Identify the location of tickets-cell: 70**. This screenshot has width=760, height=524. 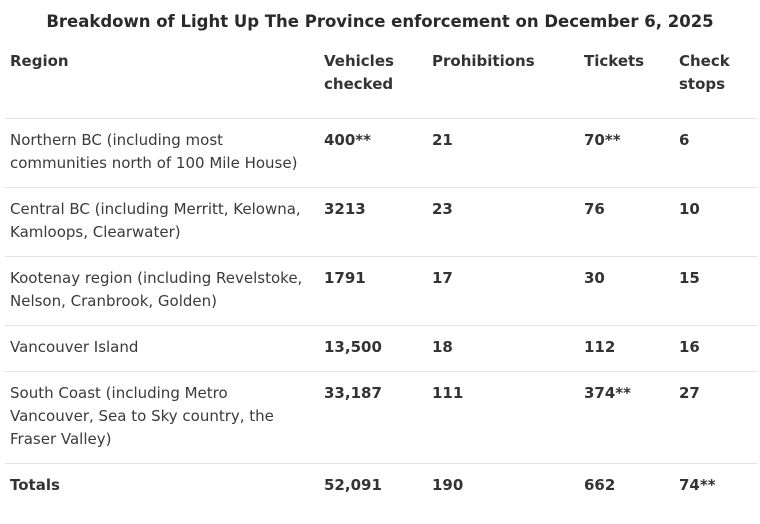
(626, 153).